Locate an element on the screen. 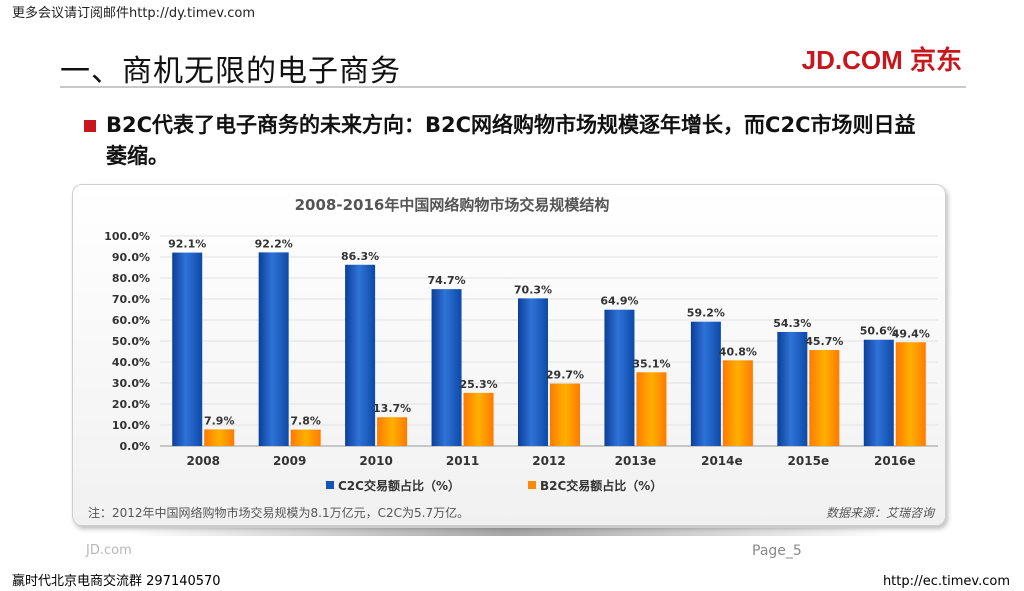 This screenshot has height=591, width=1024. x-tick-label: 2013e is located at coordinates (636, 461).